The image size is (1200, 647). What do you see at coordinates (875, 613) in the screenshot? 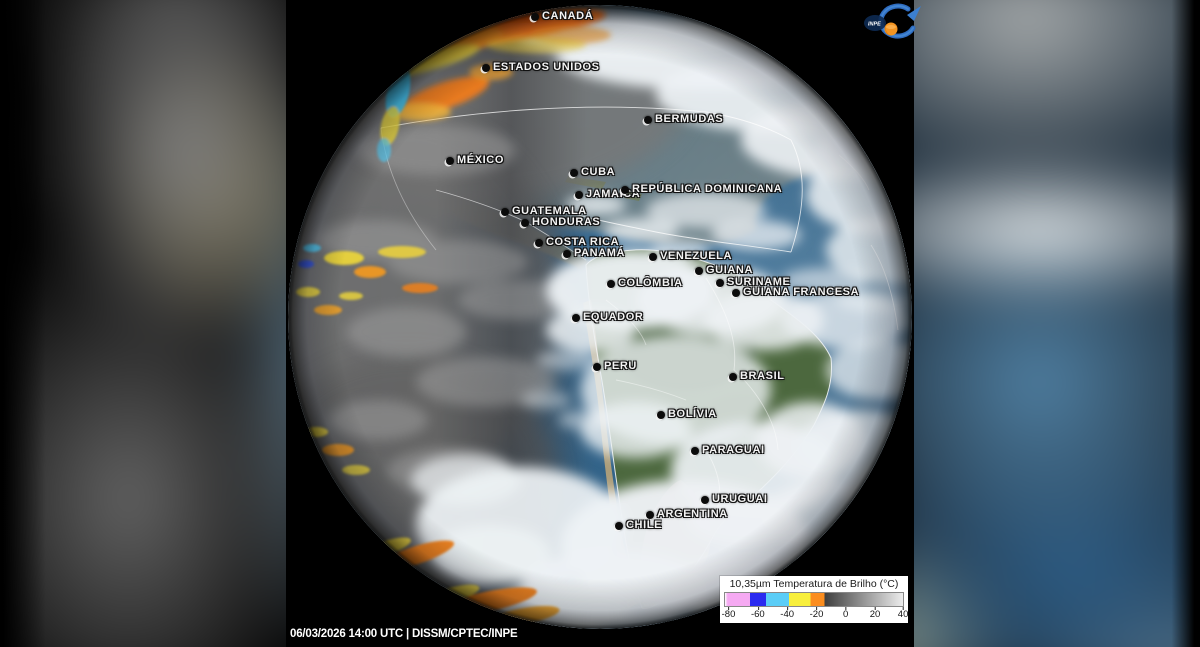
I see `legend-tick: 20` at bounding box center [875, 613].